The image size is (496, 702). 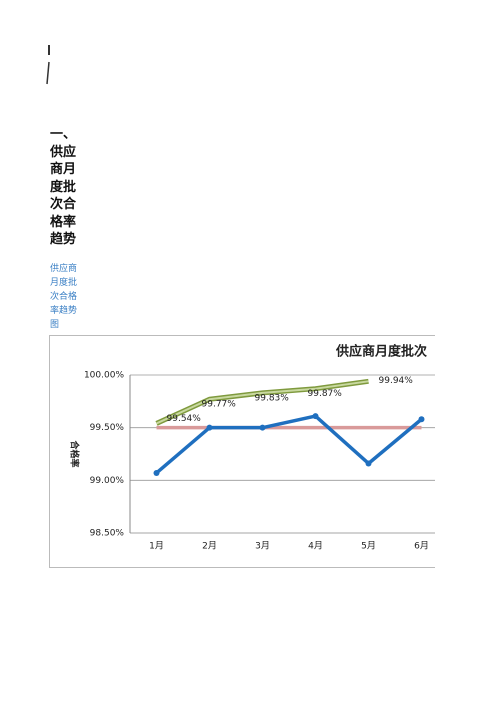 What do you see at coordinates (75, 453) in the screenshot?
I see `y-axis-label: 合格率` at bounding box center [75, 453].